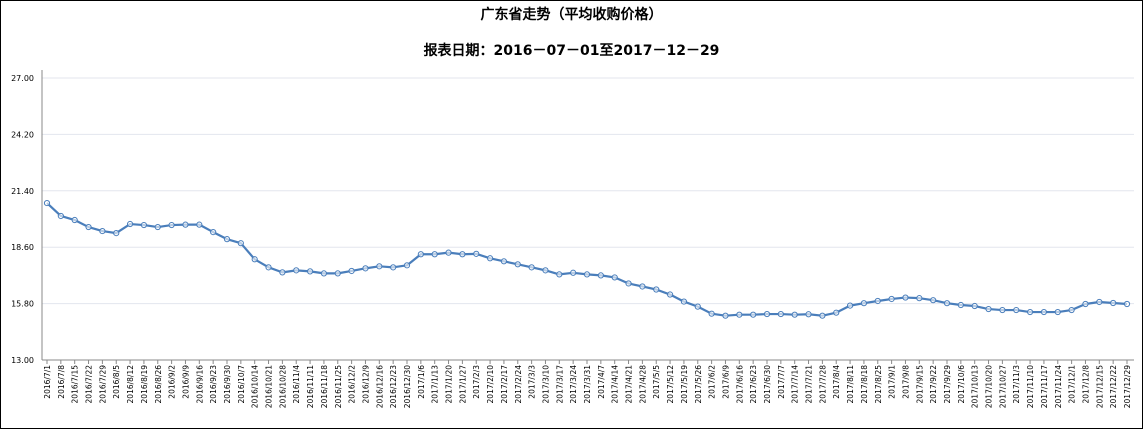 This screenshot has width=1143, height=429. I want to click on x-tick-label: 2017/5/26, so click(698, 384).